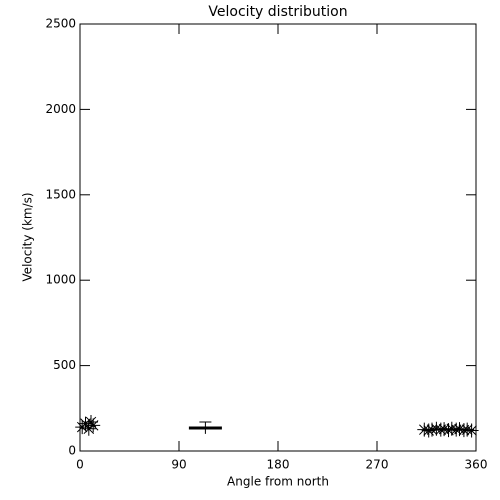 This screenshot has width=500, height=500. What do you see at coordinates (28, 236) in the screenshot?
I see `y-axis-label: Velocity (km/s)` at bounding box center [28, 236].